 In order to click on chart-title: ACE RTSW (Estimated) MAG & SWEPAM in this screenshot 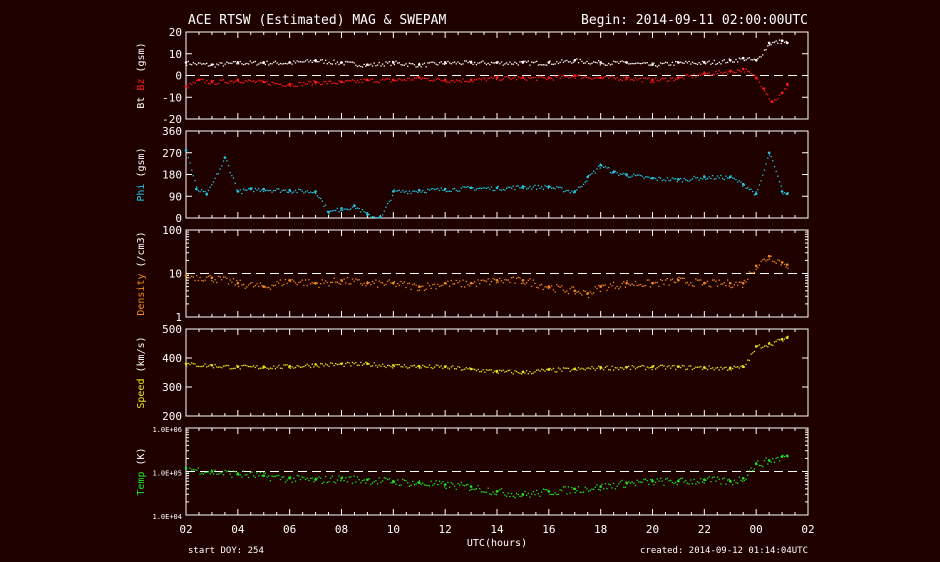, I will do `click(317, 20)`.